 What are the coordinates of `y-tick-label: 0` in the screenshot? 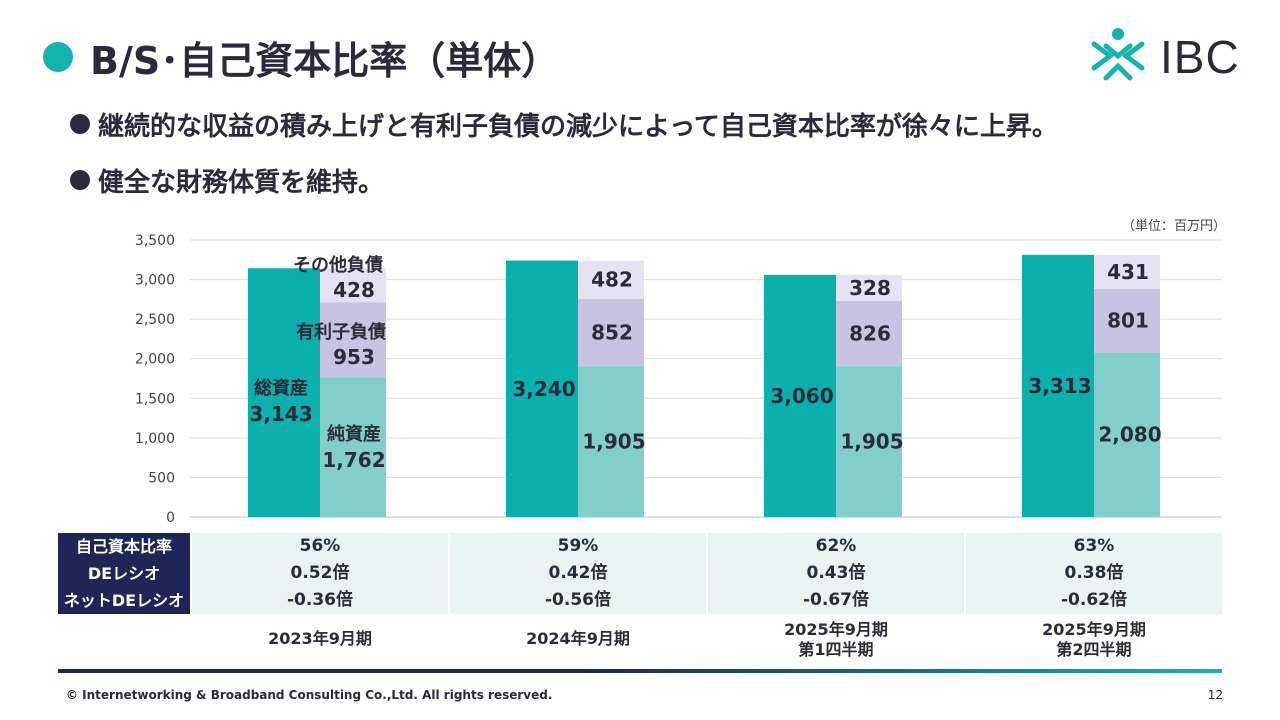 It's located at (170, 518).